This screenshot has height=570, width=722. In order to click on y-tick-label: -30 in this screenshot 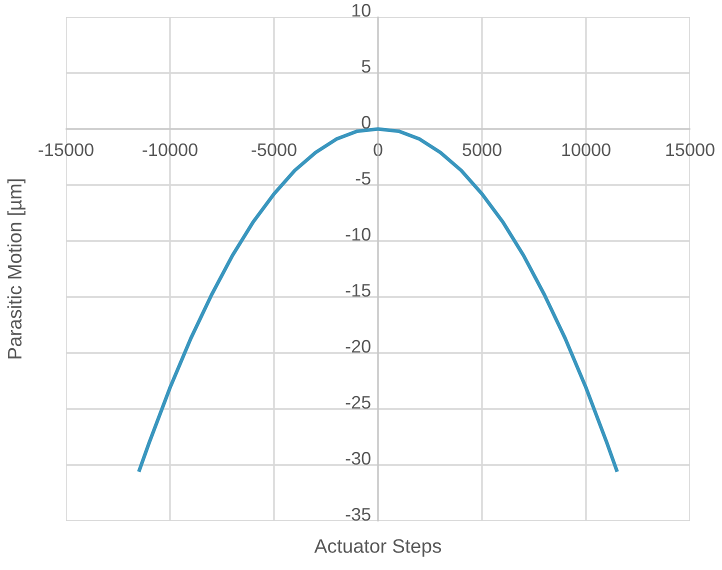, I will do `click(358, 458)`.